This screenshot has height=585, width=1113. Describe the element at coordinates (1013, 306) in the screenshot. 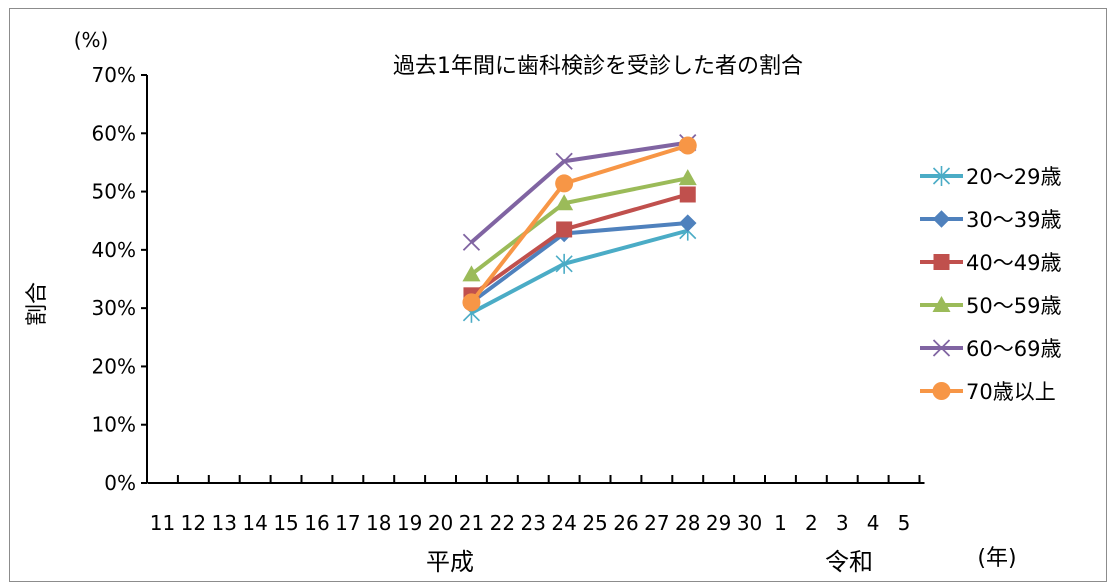

I see `legend-label: 50～59歳` at that location.